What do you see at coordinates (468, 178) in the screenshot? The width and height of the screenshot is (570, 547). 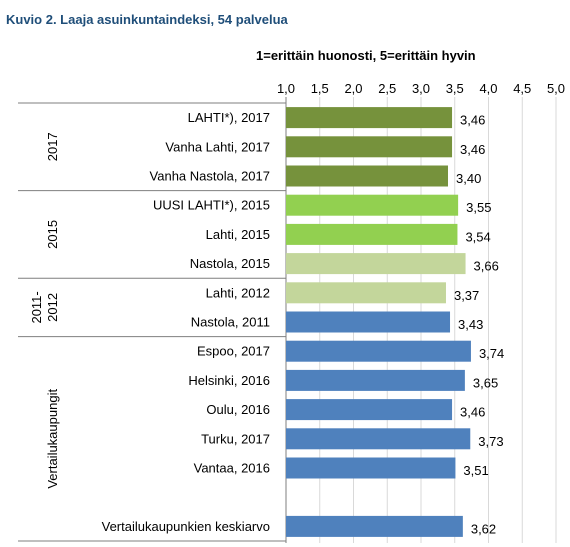 I see `value-label: 3,40` at bounding box center [468, 178].